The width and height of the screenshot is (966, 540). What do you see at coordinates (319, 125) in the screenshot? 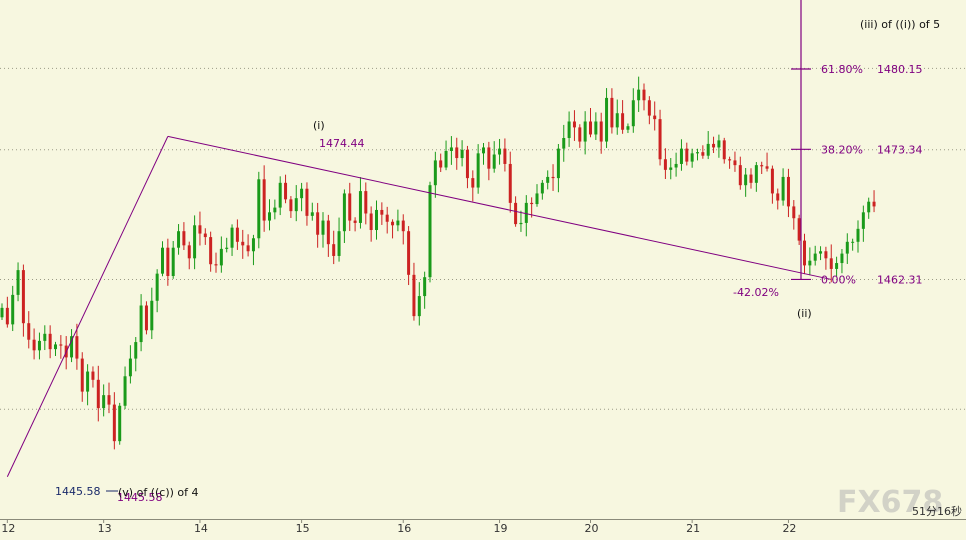
I see `wave-label-i: (i)` at bounding box center [319, 125].